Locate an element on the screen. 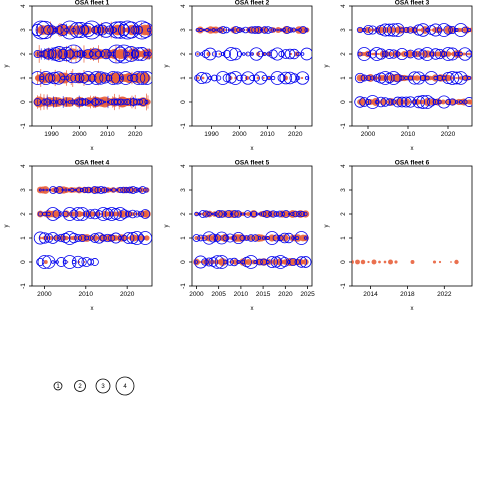 The width and height of the screenshot is (480, 480). y-tick-label: 2 is located at coordinates (23, 214).